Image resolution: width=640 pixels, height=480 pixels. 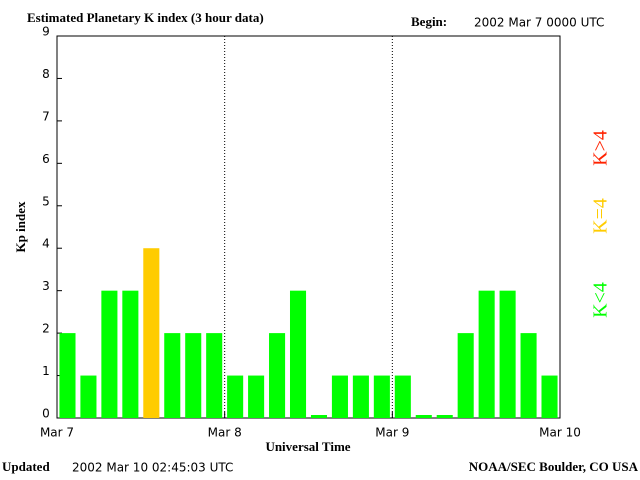 I want to click on x-tick-label: Mar 9, so click(x=392, y=433).